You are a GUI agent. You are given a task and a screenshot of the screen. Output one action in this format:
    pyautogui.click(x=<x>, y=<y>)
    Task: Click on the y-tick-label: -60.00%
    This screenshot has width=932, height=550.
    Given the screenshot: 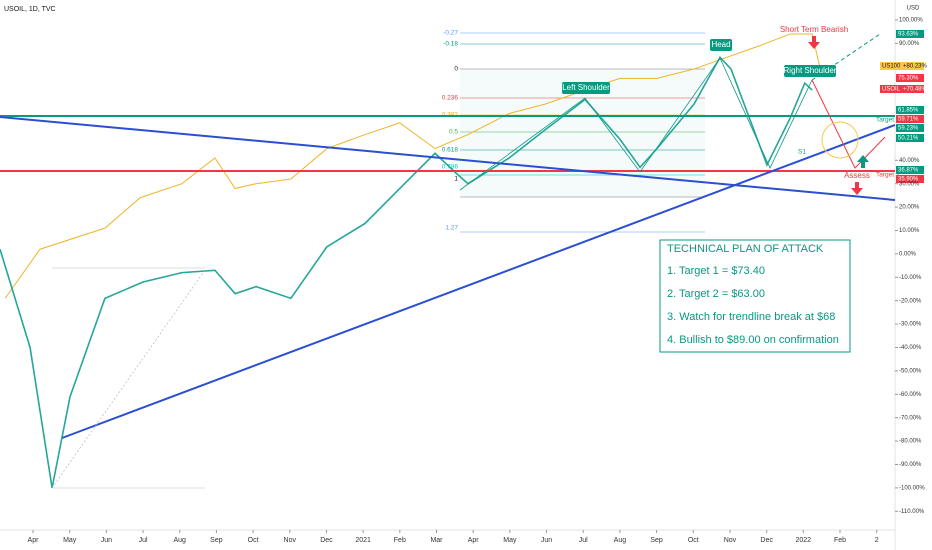 What is the action you would take?
    pyautogui.click(x=910, y=395)
    